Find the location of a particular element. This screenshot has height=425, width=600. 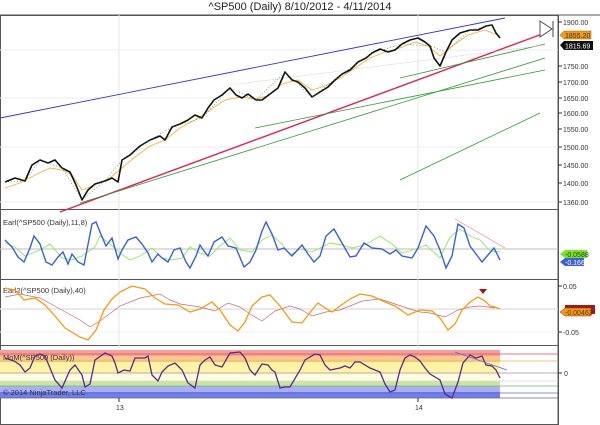

svg-text: 1400.00 is located at coordinates (575, 184).